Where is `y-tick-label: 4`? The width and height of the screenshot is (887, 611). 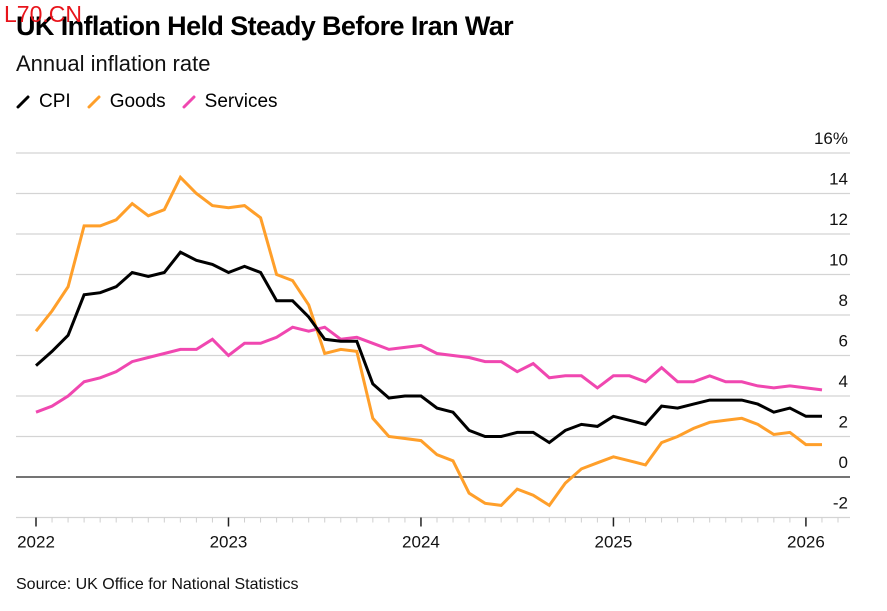 y-tick-label: 4 is located at coordinates (843, 381).